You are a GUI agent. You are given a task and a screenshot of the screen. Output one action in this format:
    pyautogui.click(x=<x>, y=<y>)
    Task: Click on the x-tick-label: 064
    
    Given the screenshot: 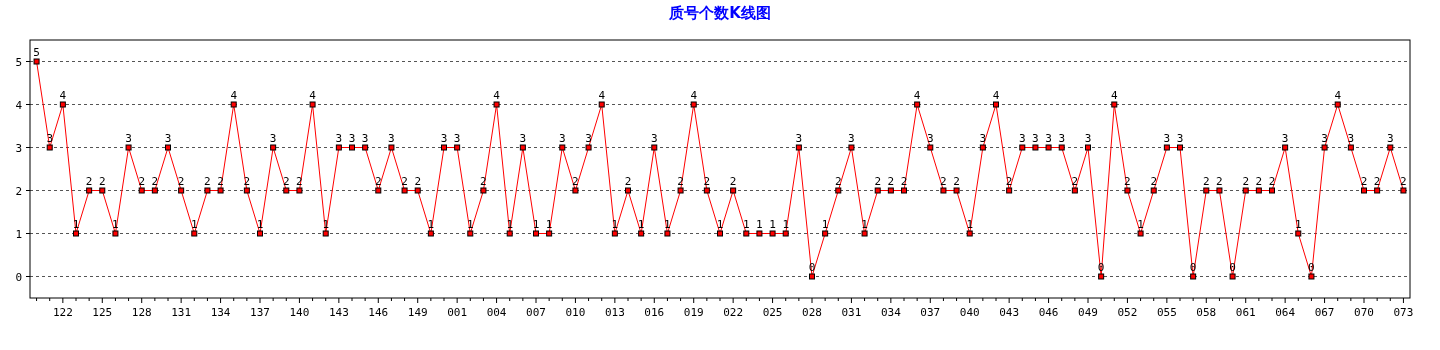 What is the action you would take?
    pyautogui.click(x=1285, y=312)
    